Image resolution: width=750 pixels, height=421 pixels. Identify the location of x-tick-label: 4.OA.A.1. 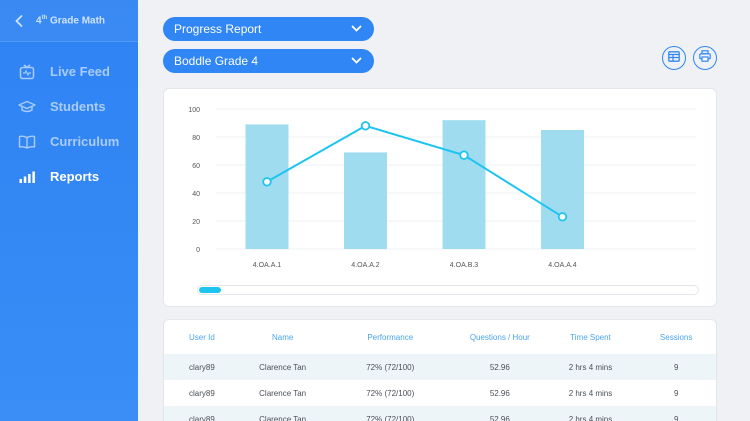
(267, 265).